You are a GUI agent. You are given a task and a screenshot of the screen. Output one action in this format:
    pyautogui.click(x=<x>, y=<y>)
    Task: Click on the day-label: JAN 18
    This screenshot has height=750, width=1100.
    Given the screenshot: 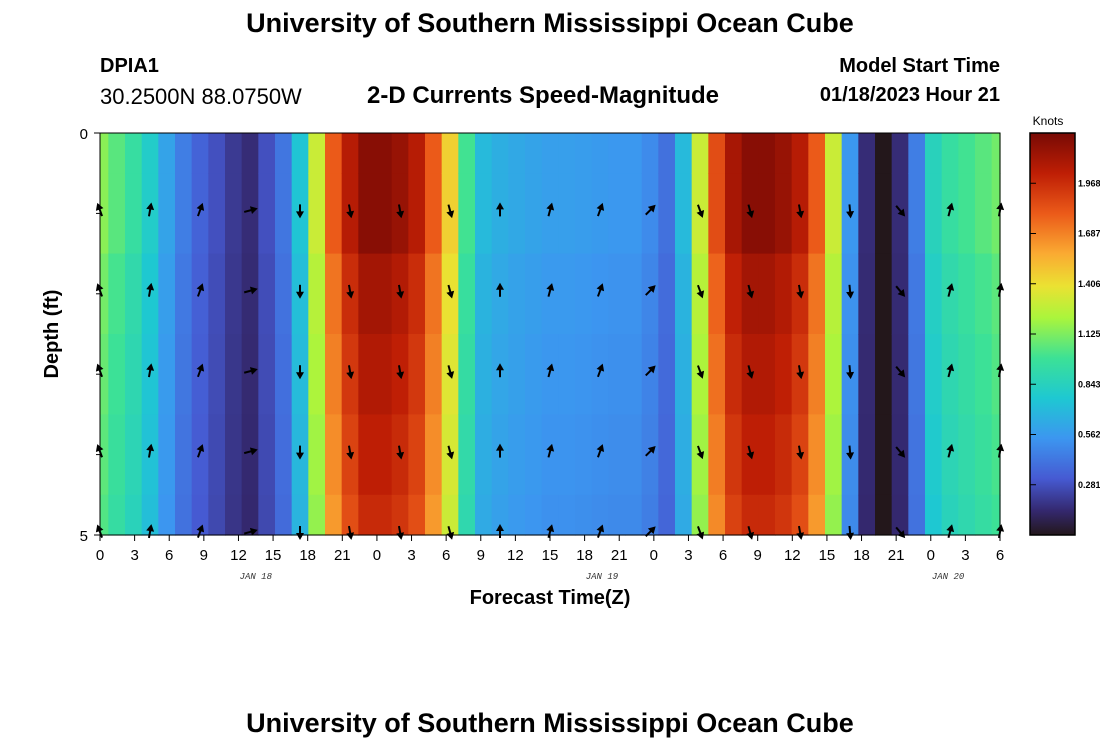 What is the action you would take?
    pyautogui.click(x=256, y=577)
    